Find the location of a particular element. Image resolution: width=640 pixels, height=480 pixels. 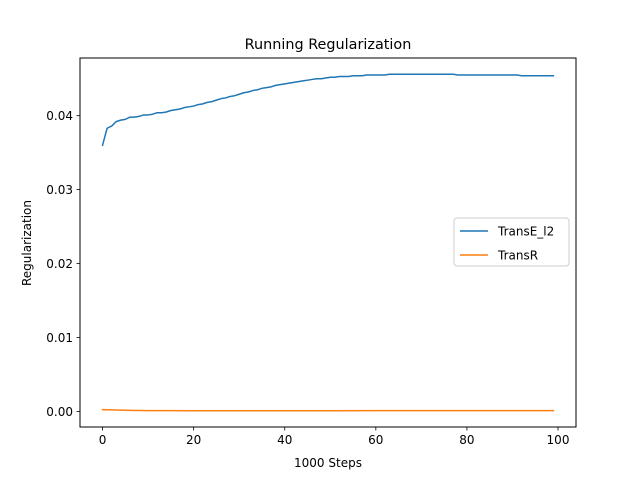

x-axis-label: 1000 Steps is located at coordinates (328, 463).